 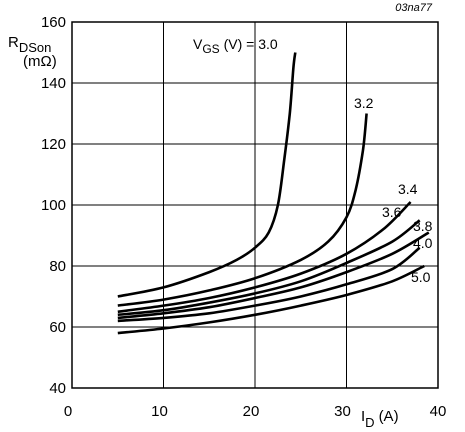 What do you see at coordinates (364, 103) in the screenshot?
I see `curve-label-3-2: 3.2` at bounding box center [364, 103].